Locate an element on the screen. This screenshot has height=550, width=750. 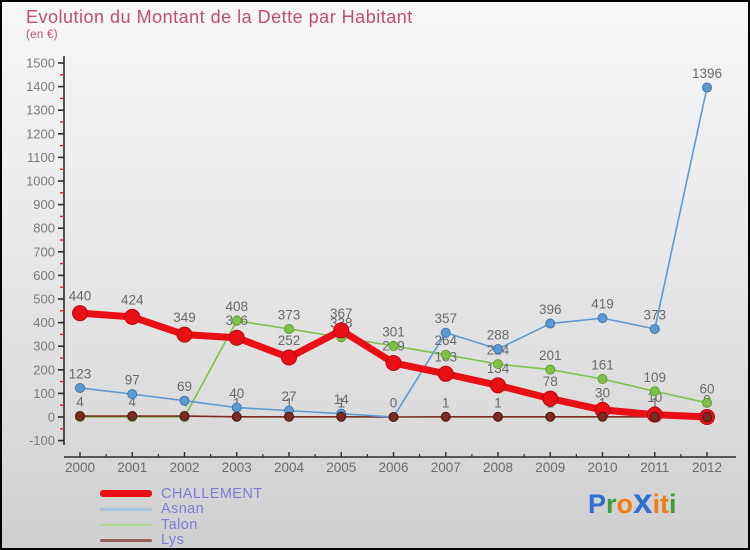
svg-text: 440 is located at coordinates (80, 296).